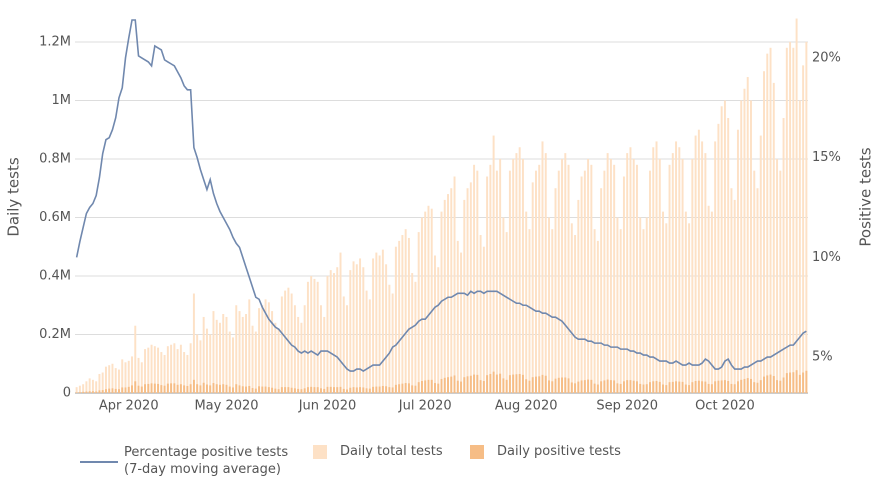 Image resolution: width=878 pixels, height=486 pixels. What do you see at coordinates (67, 393) in the screenshot?
I see `y-tick-label: 0` at bounding box center [67, 393].